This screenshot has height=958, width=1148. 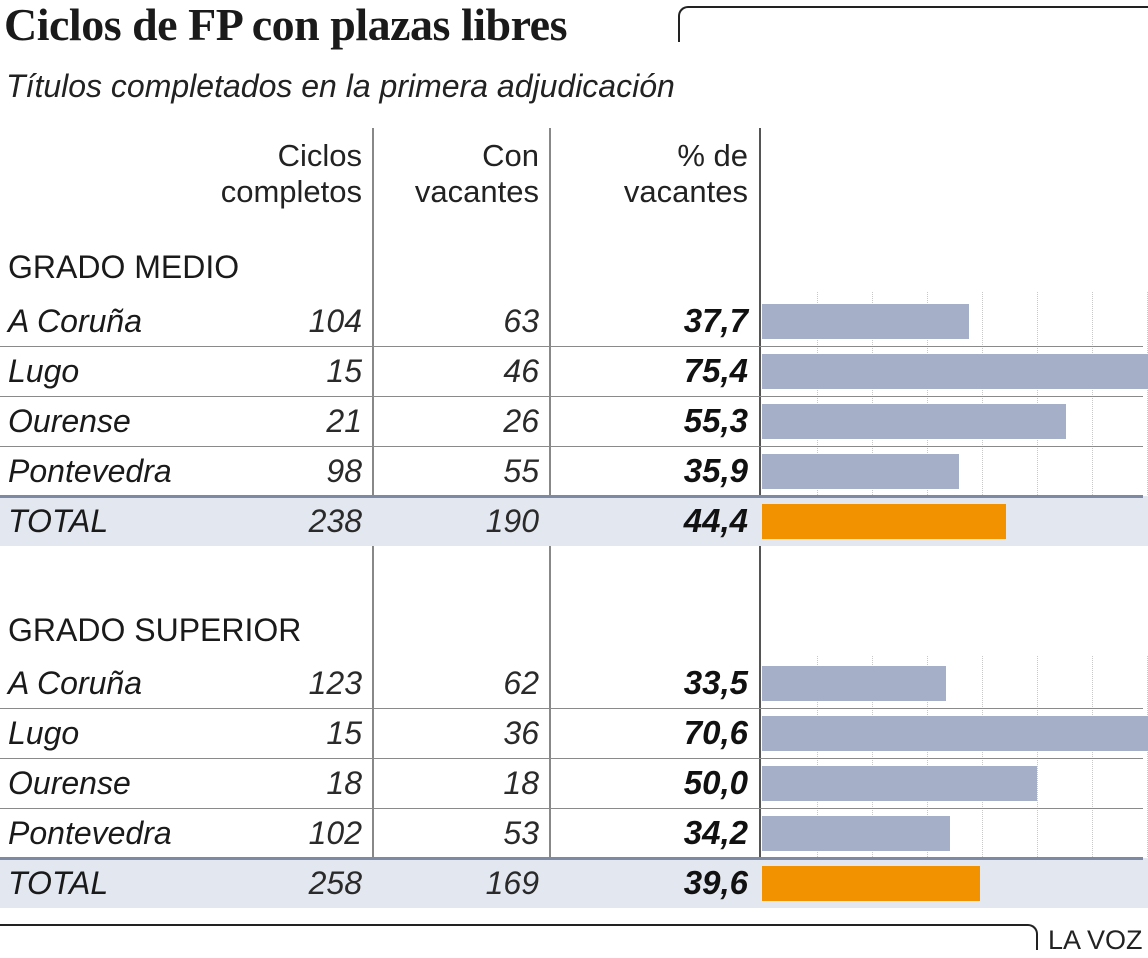 I want to click on ciclos-completos-value: 21, so click(x=344, y=421).